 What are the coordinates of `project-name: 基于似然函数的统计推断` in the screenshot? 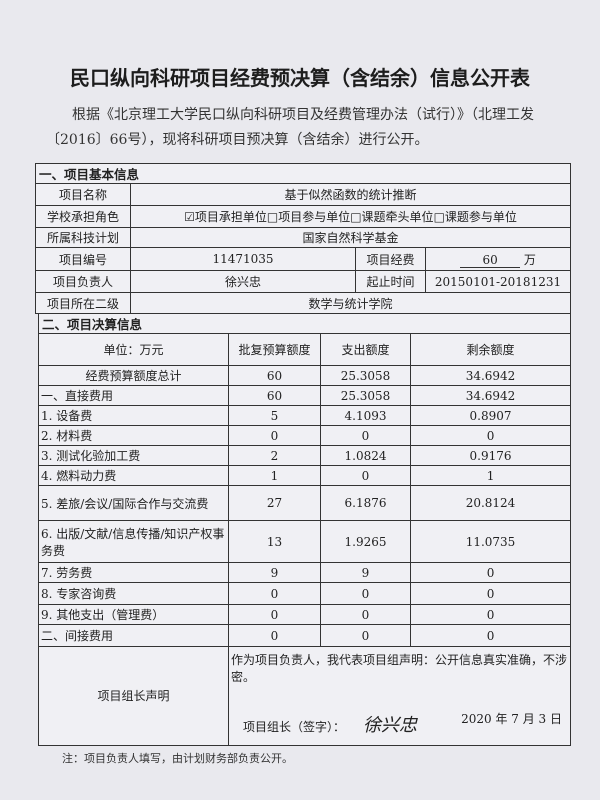 It's located at (350, 194).